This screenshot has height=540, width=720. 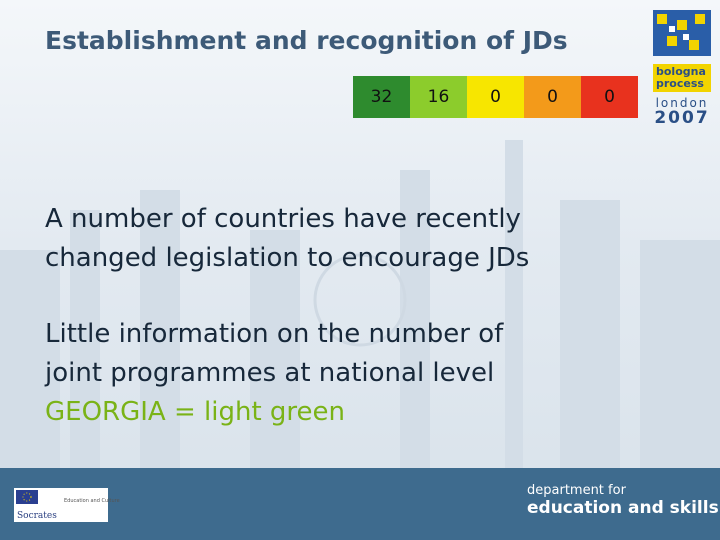 I want to click on eu-flag, so click(x=27, y=497).